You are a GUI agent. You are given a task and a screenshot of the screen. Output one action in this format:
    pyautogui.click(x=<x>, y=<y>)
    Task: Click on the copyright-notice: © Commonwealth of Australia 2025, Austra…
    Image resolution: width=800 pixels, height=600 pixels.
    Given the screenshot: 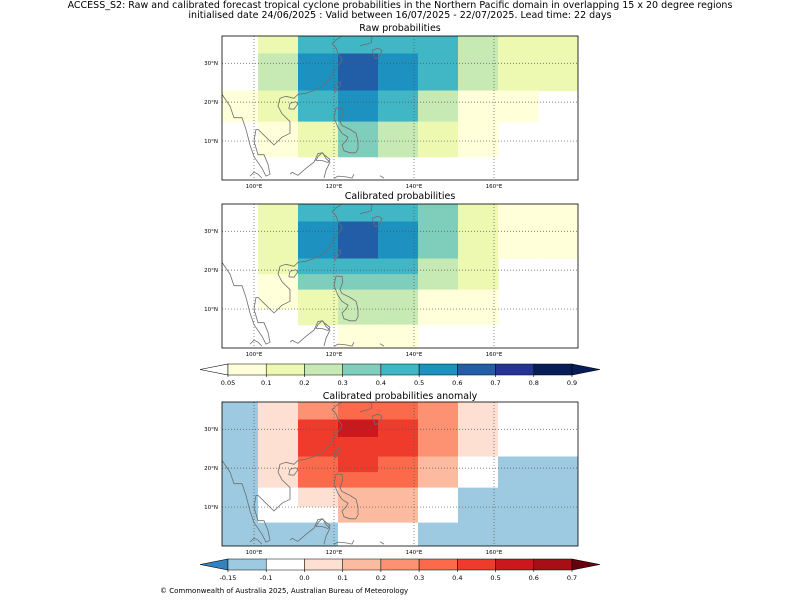 What is the action you would take?
    pyautogui.click(x=284, y=591)
    